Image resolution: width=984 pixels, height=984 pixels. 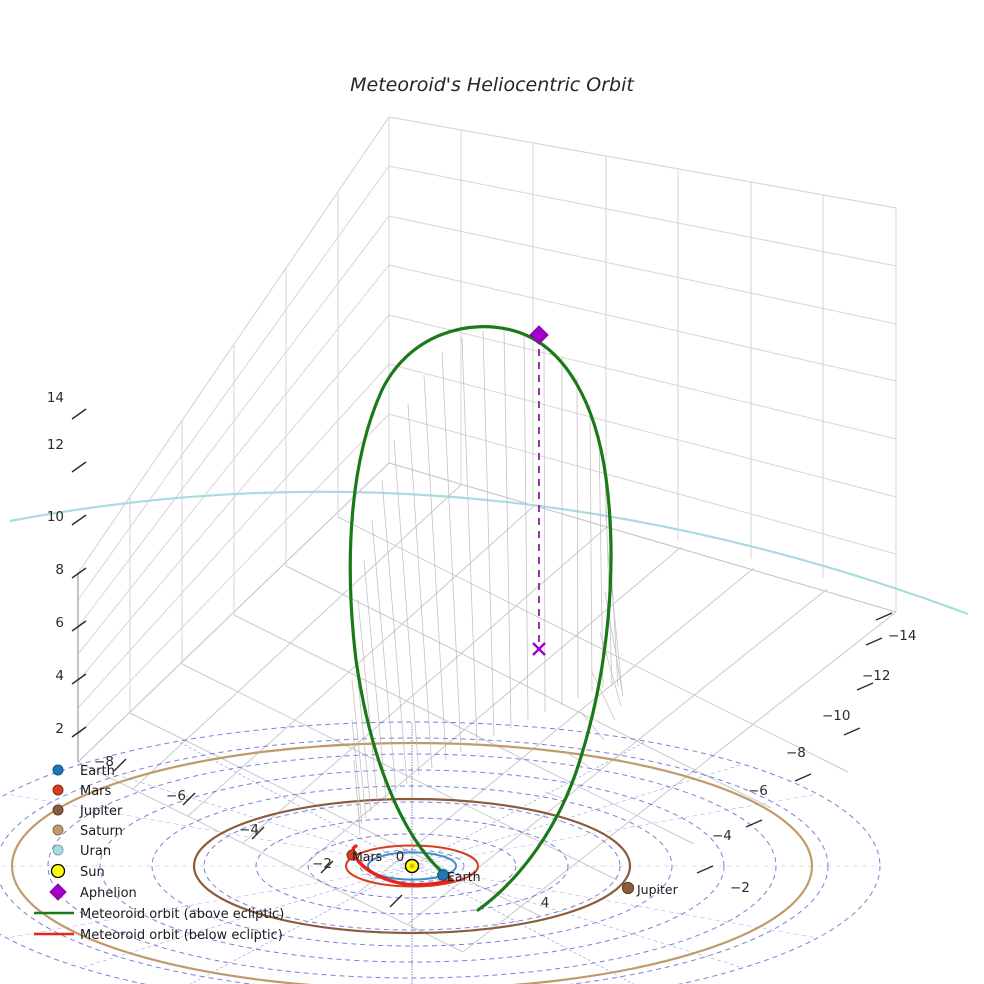 I want to click on legend-label-saturn: Saturn, so click(x=101, y=831).